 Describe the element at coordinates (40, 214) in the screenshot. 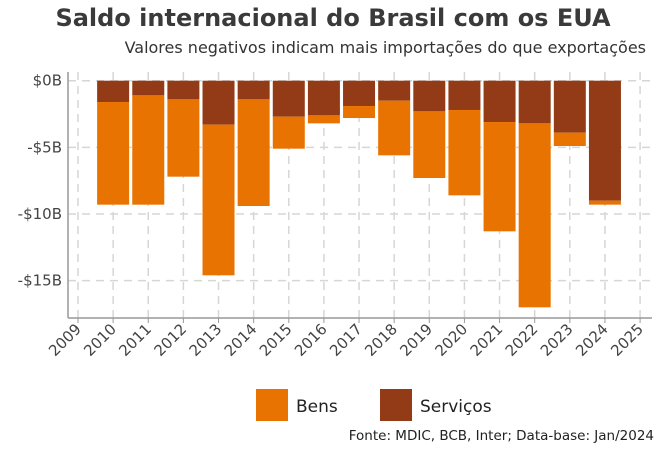

I see `y-tick-label: -$10B` at that location.